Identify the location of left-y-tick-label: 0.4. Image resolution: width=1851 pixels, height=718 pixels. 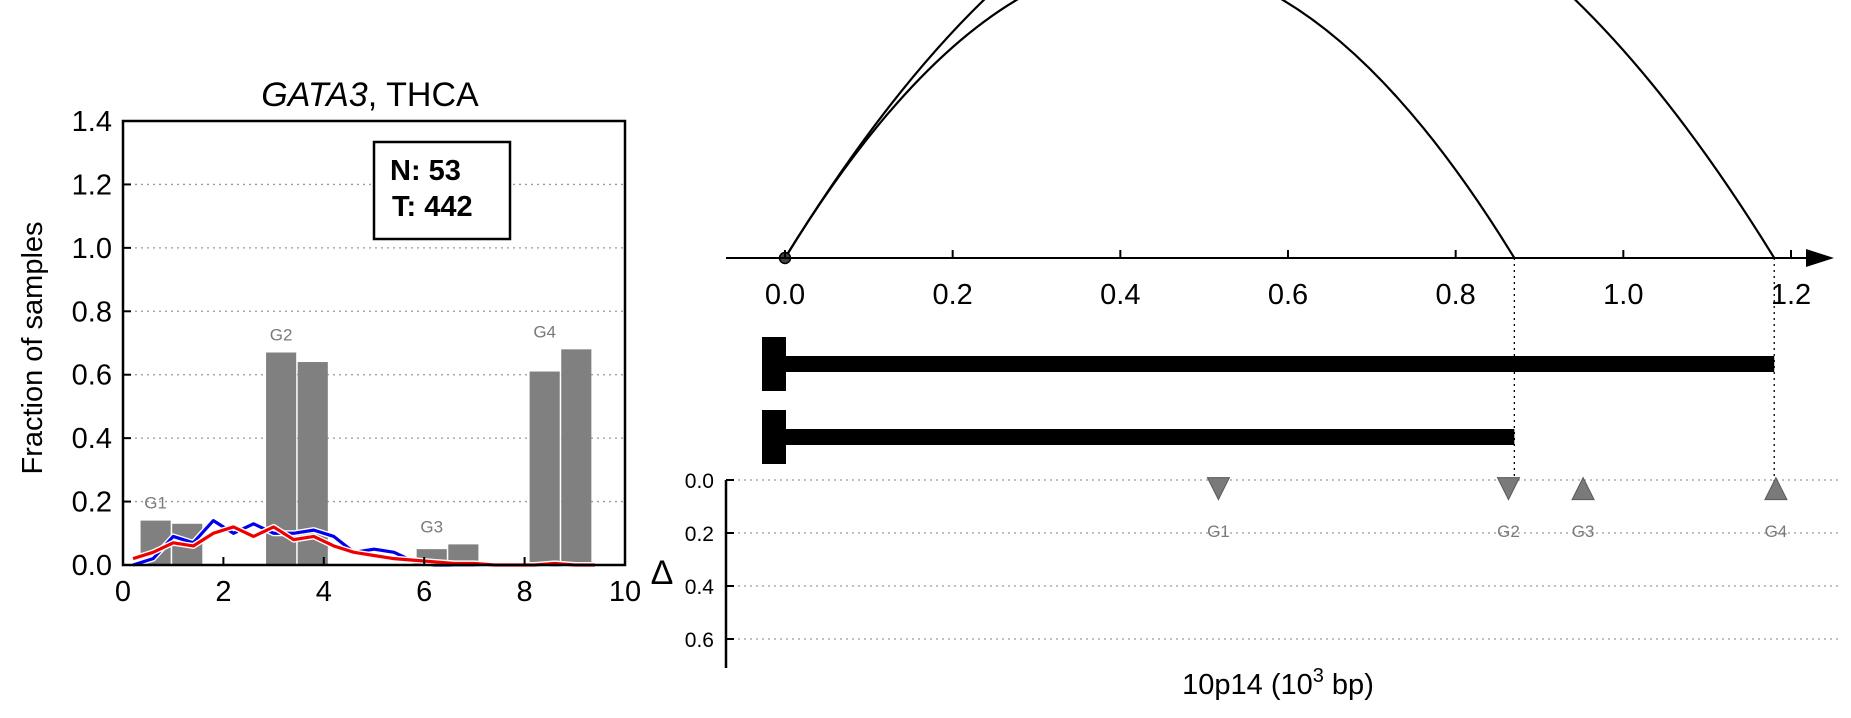
(92, 439).